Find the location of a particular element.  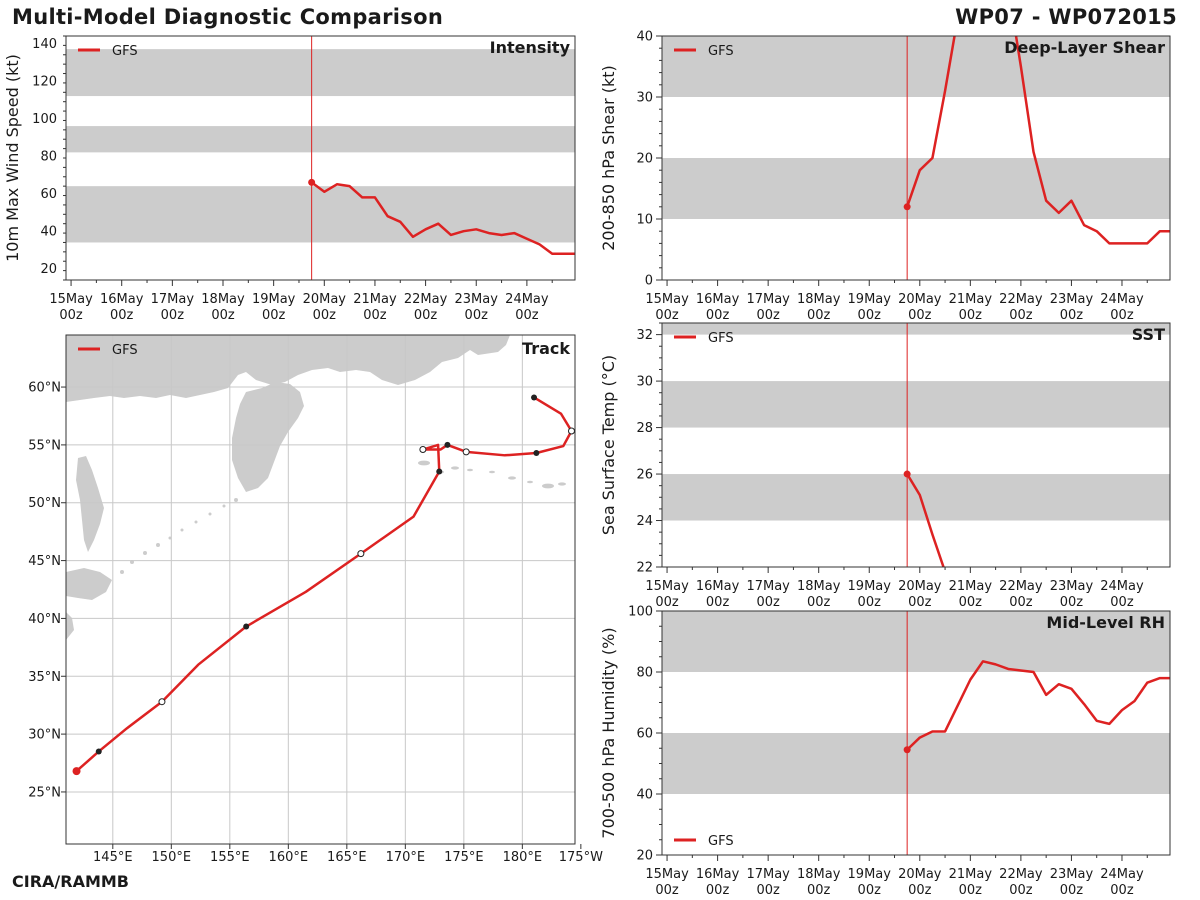

panel-title: Intensity is located at coordinates (530, 47).